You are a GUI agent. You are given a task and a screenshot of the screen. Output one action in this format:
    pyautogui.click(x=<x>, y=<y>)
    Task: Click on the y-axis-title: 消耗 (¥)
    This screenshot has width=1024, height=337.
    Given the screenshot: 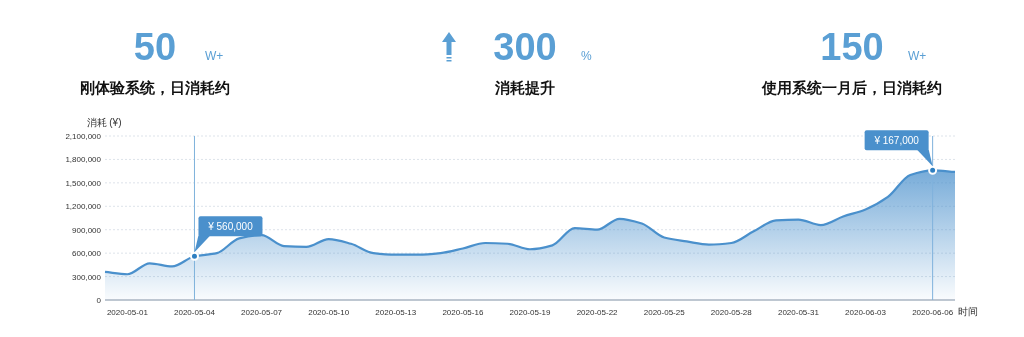 What is the action you would take?
    pyautogui.click(x=104, y=122)
    